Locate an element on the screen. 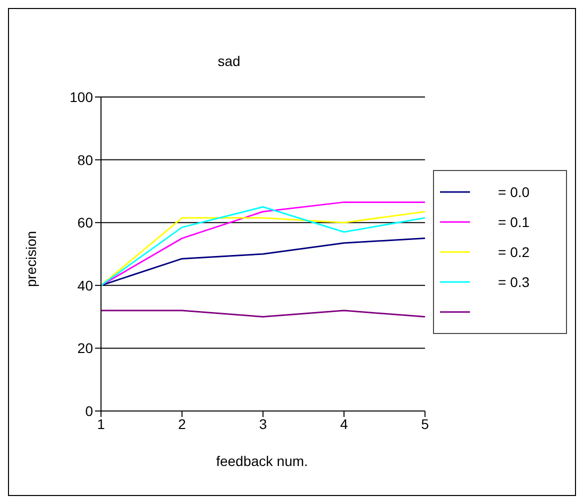 The height and width of the screenshot is (497, 578). x-axis-title: feedback num. is located at coordinates (262, 461).